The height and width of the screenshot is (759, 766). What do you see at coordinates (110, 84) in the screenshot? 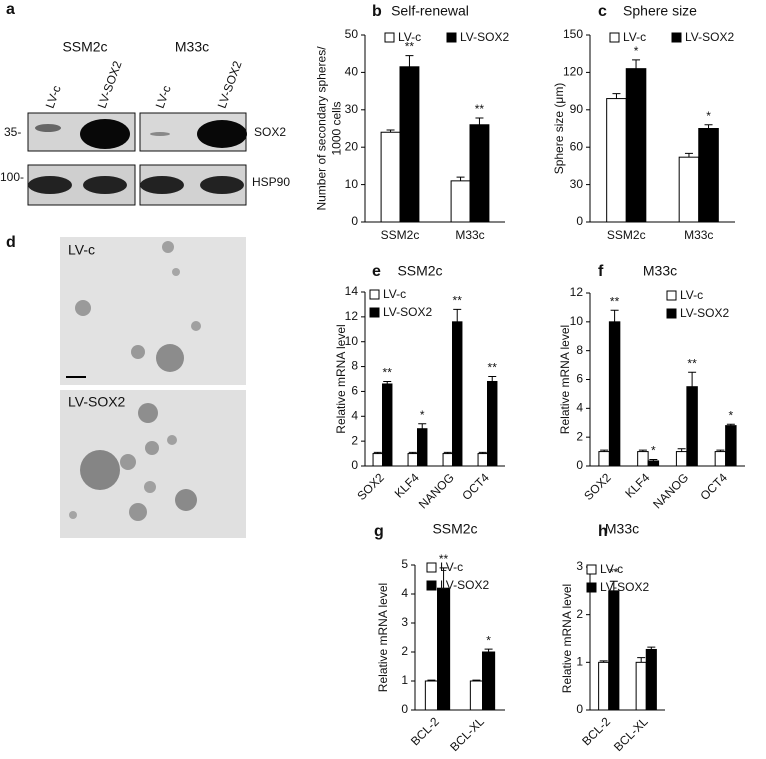
I see `lane-label: LV-SOX2` at bounding box center [110, 84].